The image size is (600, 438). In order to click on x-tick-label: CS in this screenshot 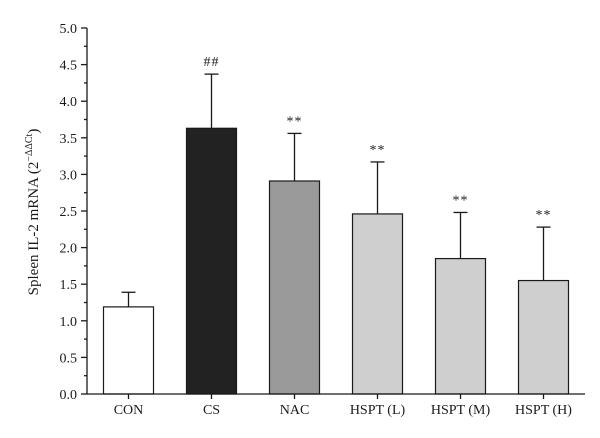, I will do `click(211, 410)`.